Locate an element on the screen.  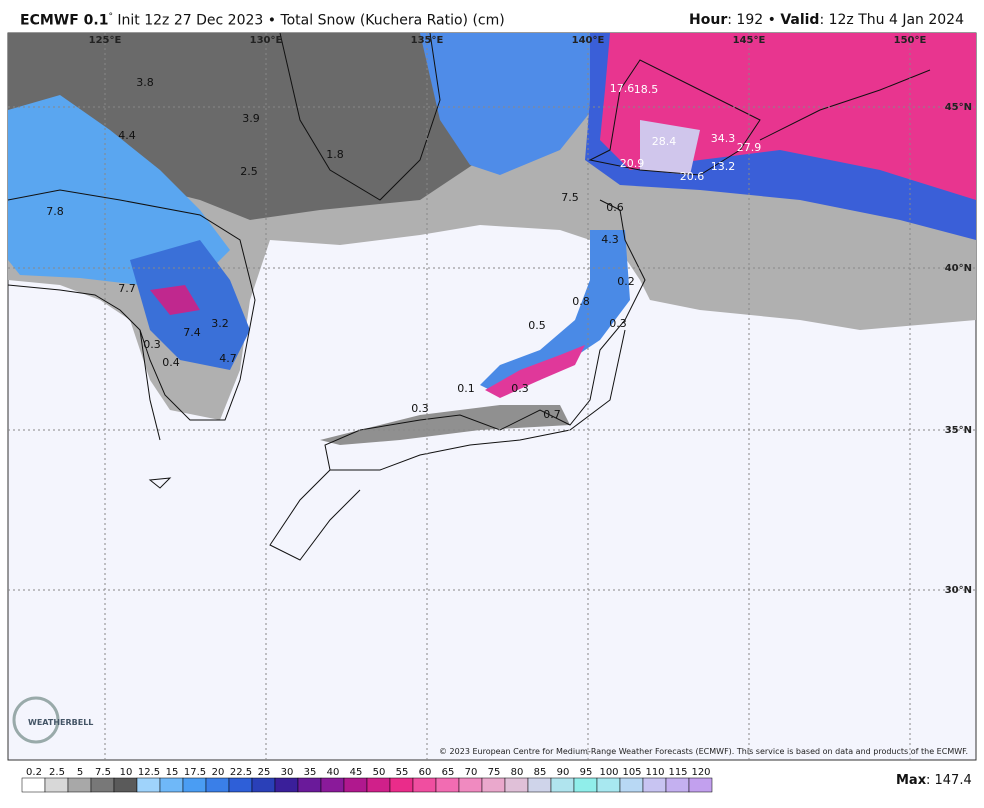
legend-label: 25 is located at coordinates (264, 772).